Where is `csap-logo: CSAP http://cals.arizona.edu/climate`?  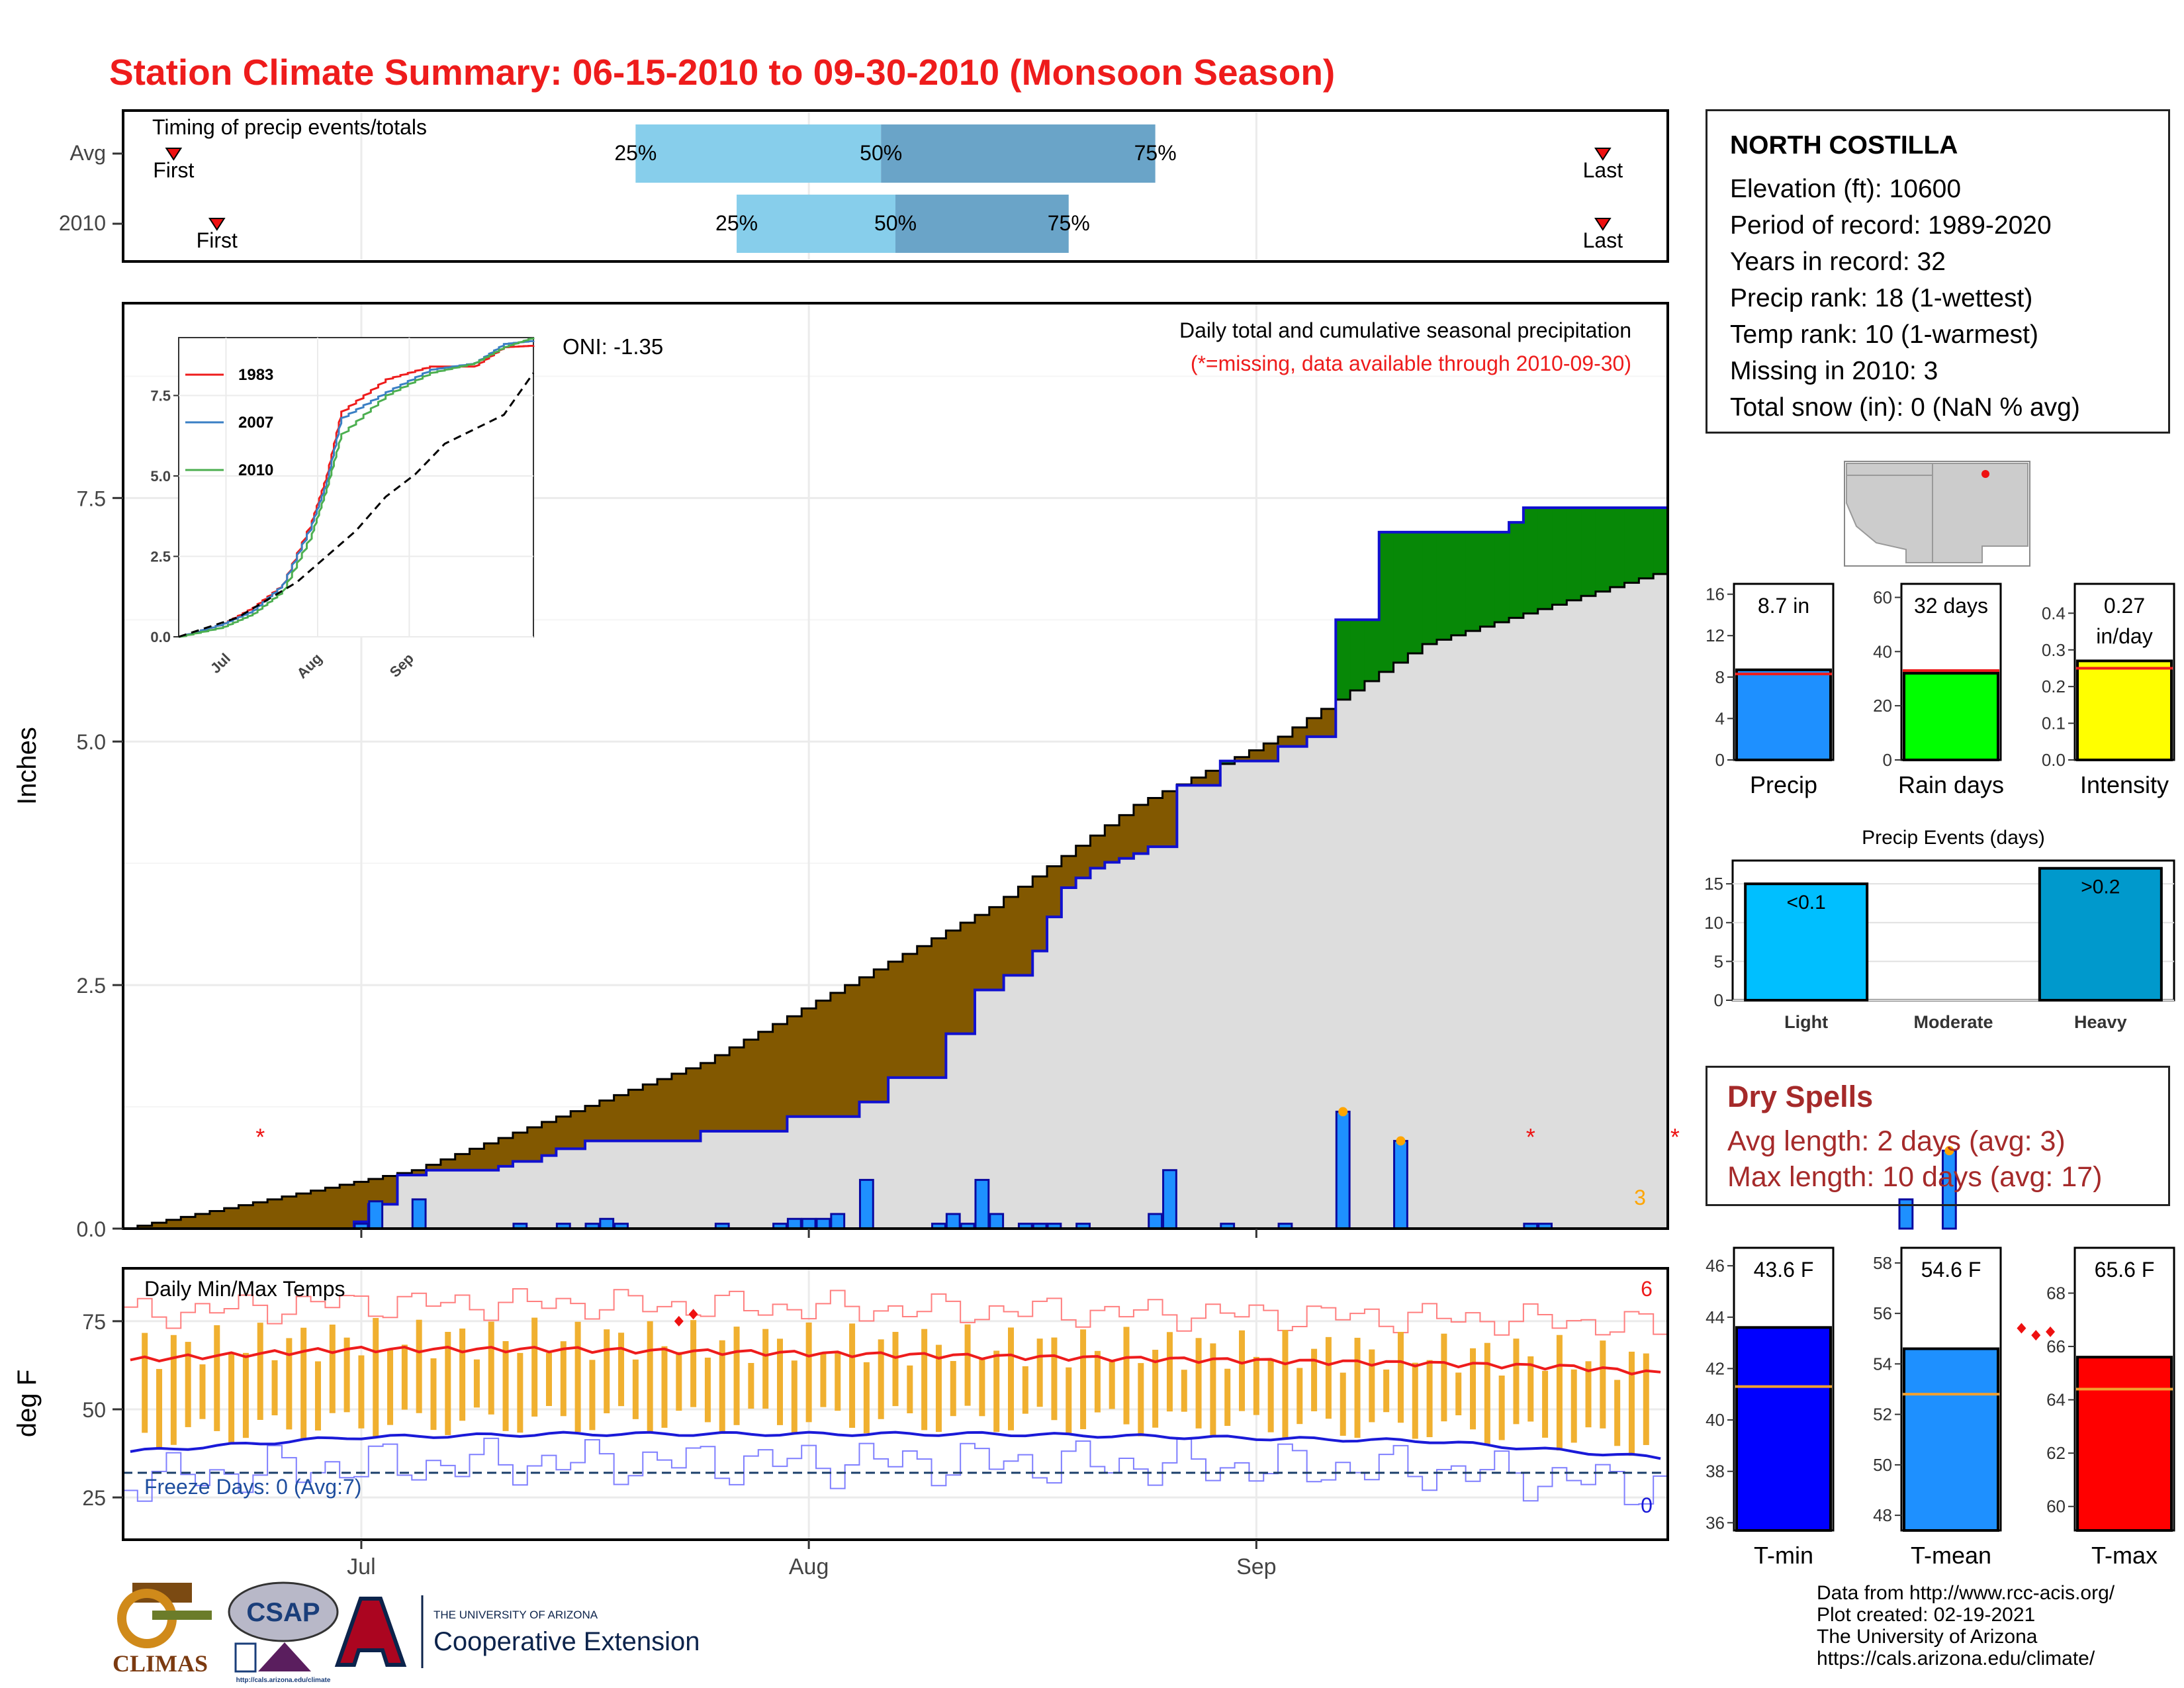
csap-logo: CSAP http://cals.arizona.edu/climate is located at coordinates (283, 1632).